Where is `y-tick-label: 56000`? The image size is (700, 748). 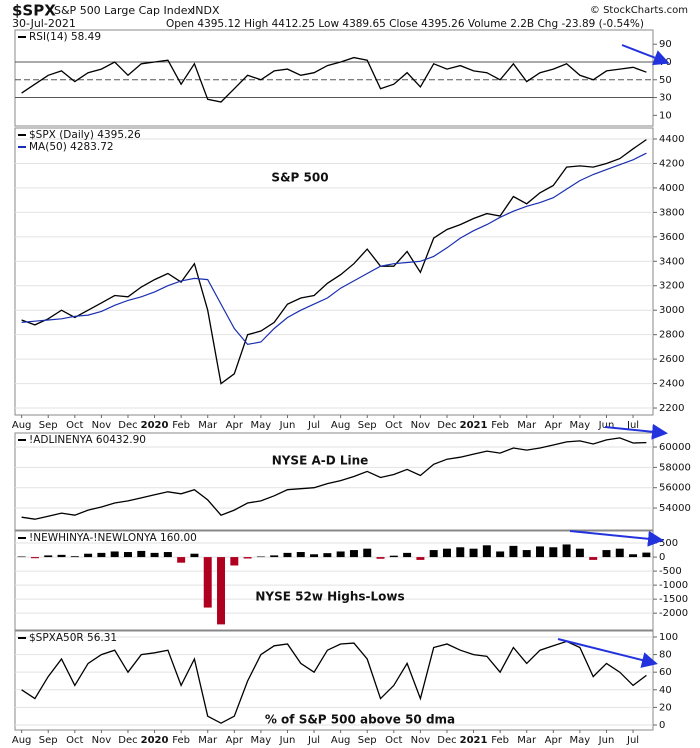 y-tick-label: 56000 is located at coordinates (675, 488).